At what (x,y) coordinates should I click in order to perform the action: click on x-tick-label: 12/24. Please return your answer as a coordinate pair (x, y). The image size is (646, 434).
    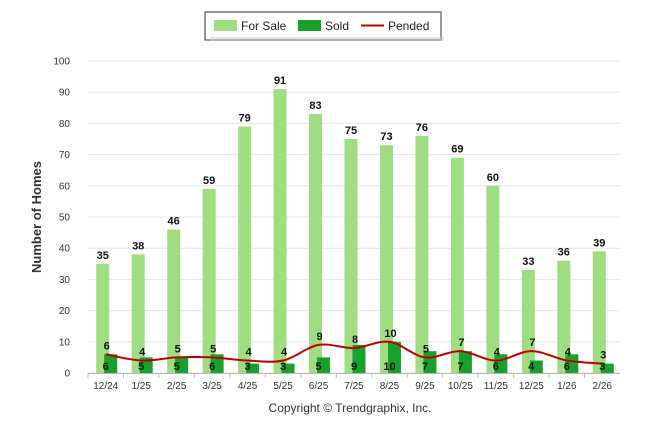
    Looking at the image, I should click on (105, 386).